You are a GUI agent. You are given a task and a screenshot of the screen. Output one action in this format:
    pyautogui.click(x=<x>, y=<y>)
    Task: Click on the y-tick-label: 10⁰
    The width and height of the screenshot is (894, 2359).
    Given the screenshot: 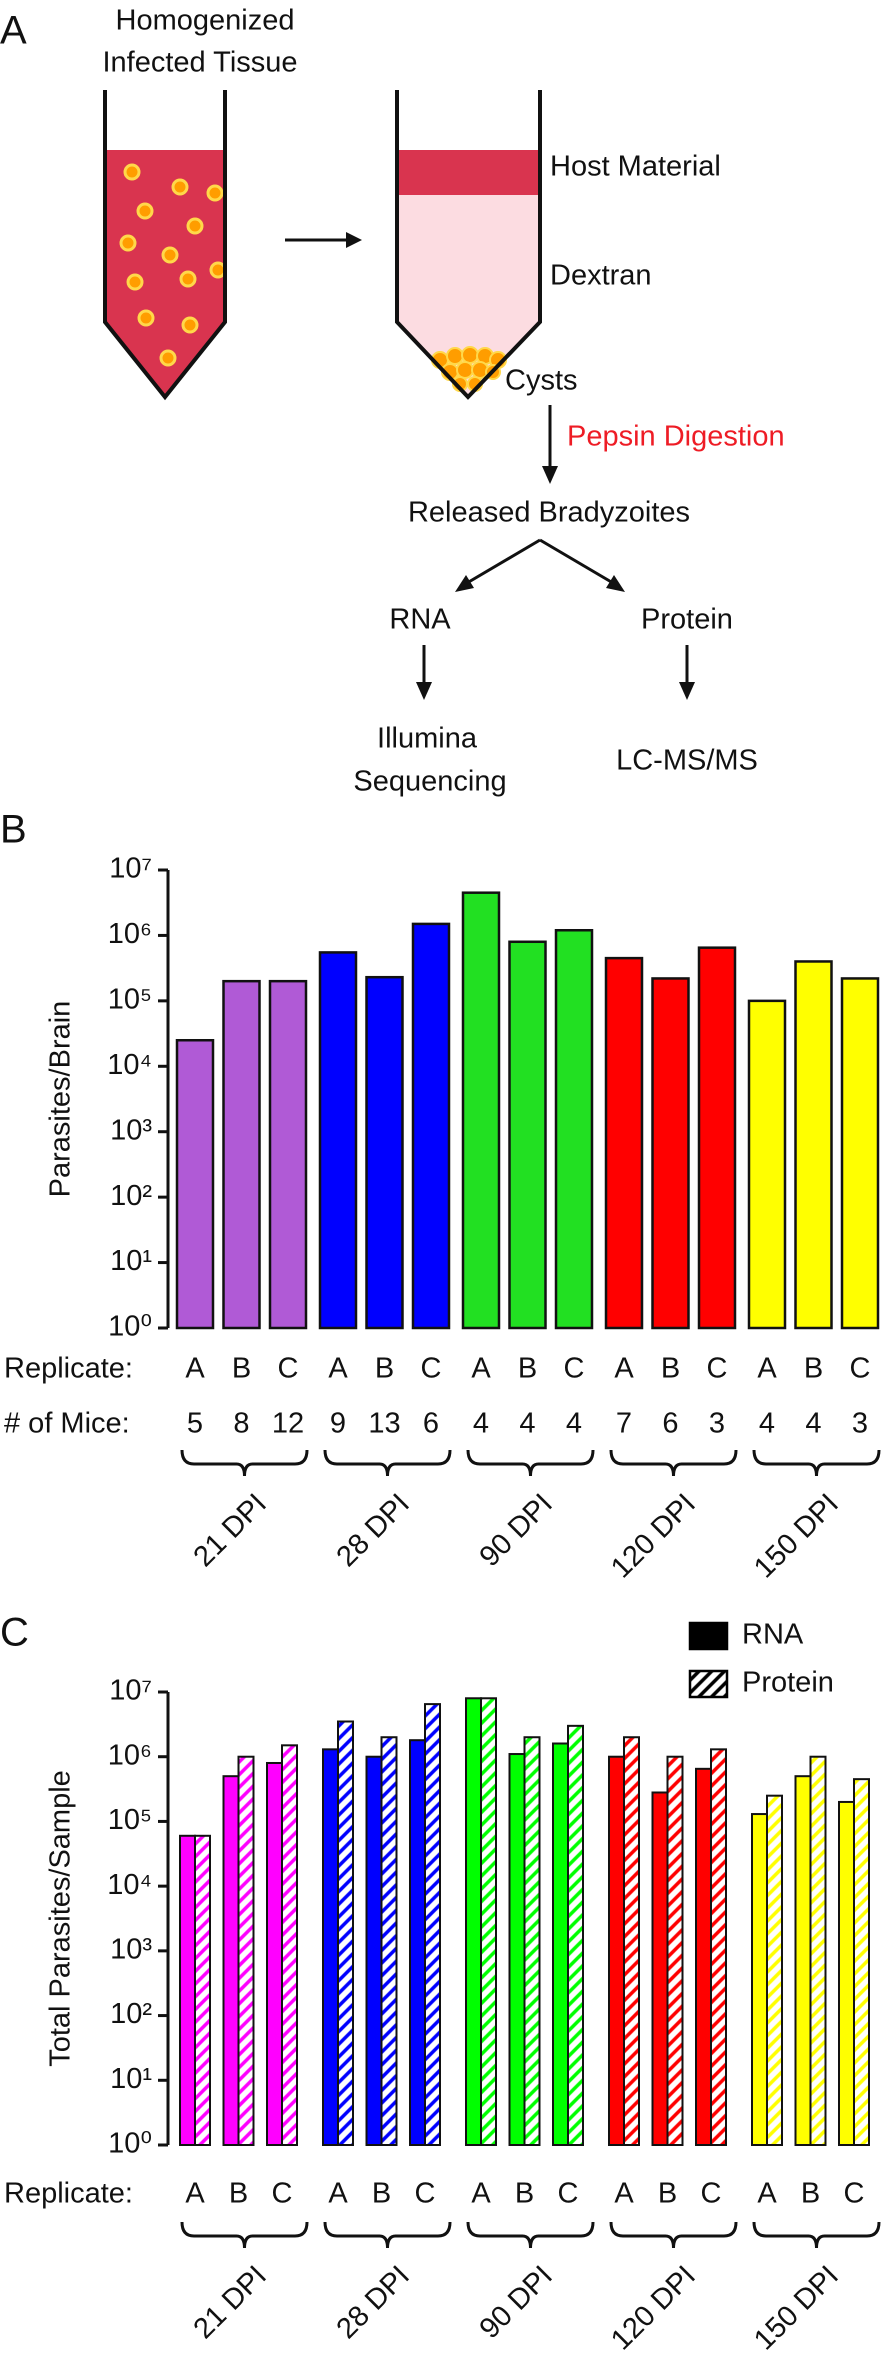 What is the action you would take?
    pyautogui.click(x=130, y=1327)
    